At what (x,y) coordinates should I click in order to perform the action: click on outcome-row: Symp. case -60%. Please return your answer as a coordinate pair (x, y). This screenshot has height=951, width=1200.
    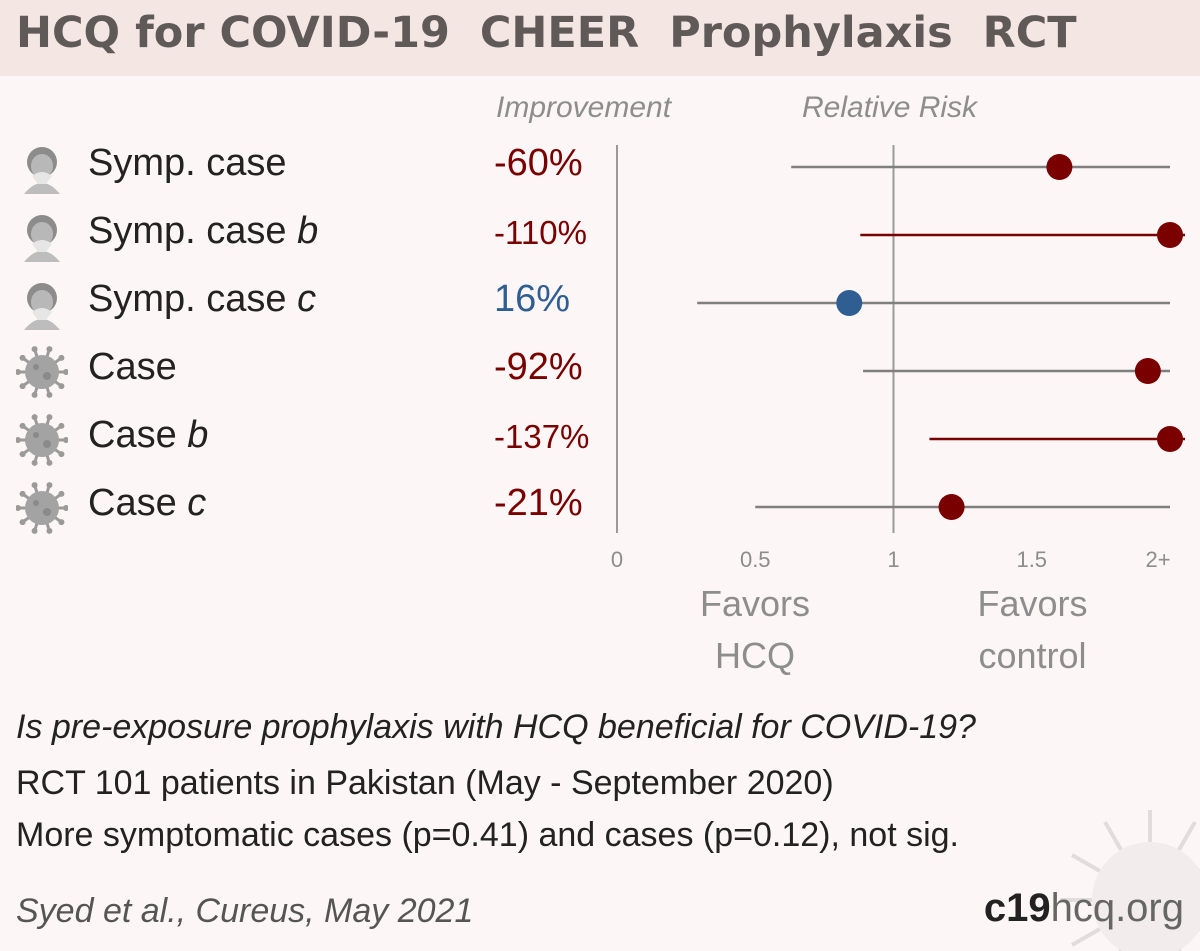
    Looking at the image, I should click on (300, 164).